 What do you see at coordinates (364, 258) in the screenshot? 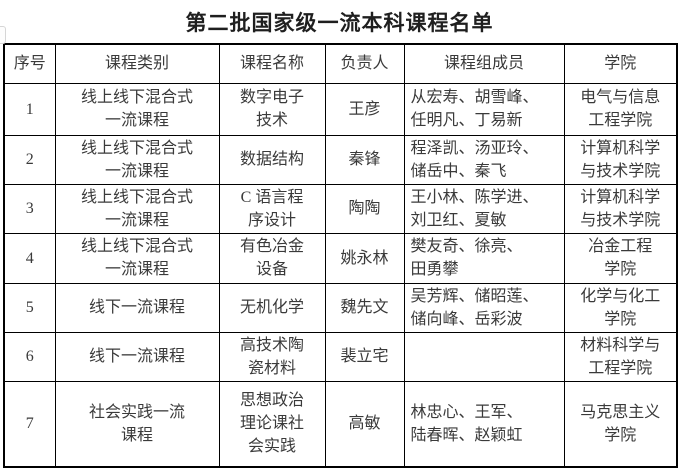
I see `cell-leader: 姚永林` at bounding box center [364, 258].